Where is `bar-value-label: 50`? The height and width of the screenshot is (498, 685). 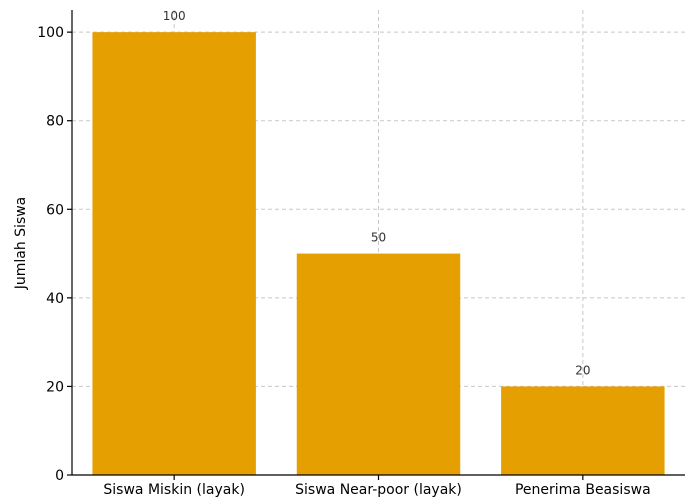
bar-value-label: 50 is located at coordinates (378, 238).